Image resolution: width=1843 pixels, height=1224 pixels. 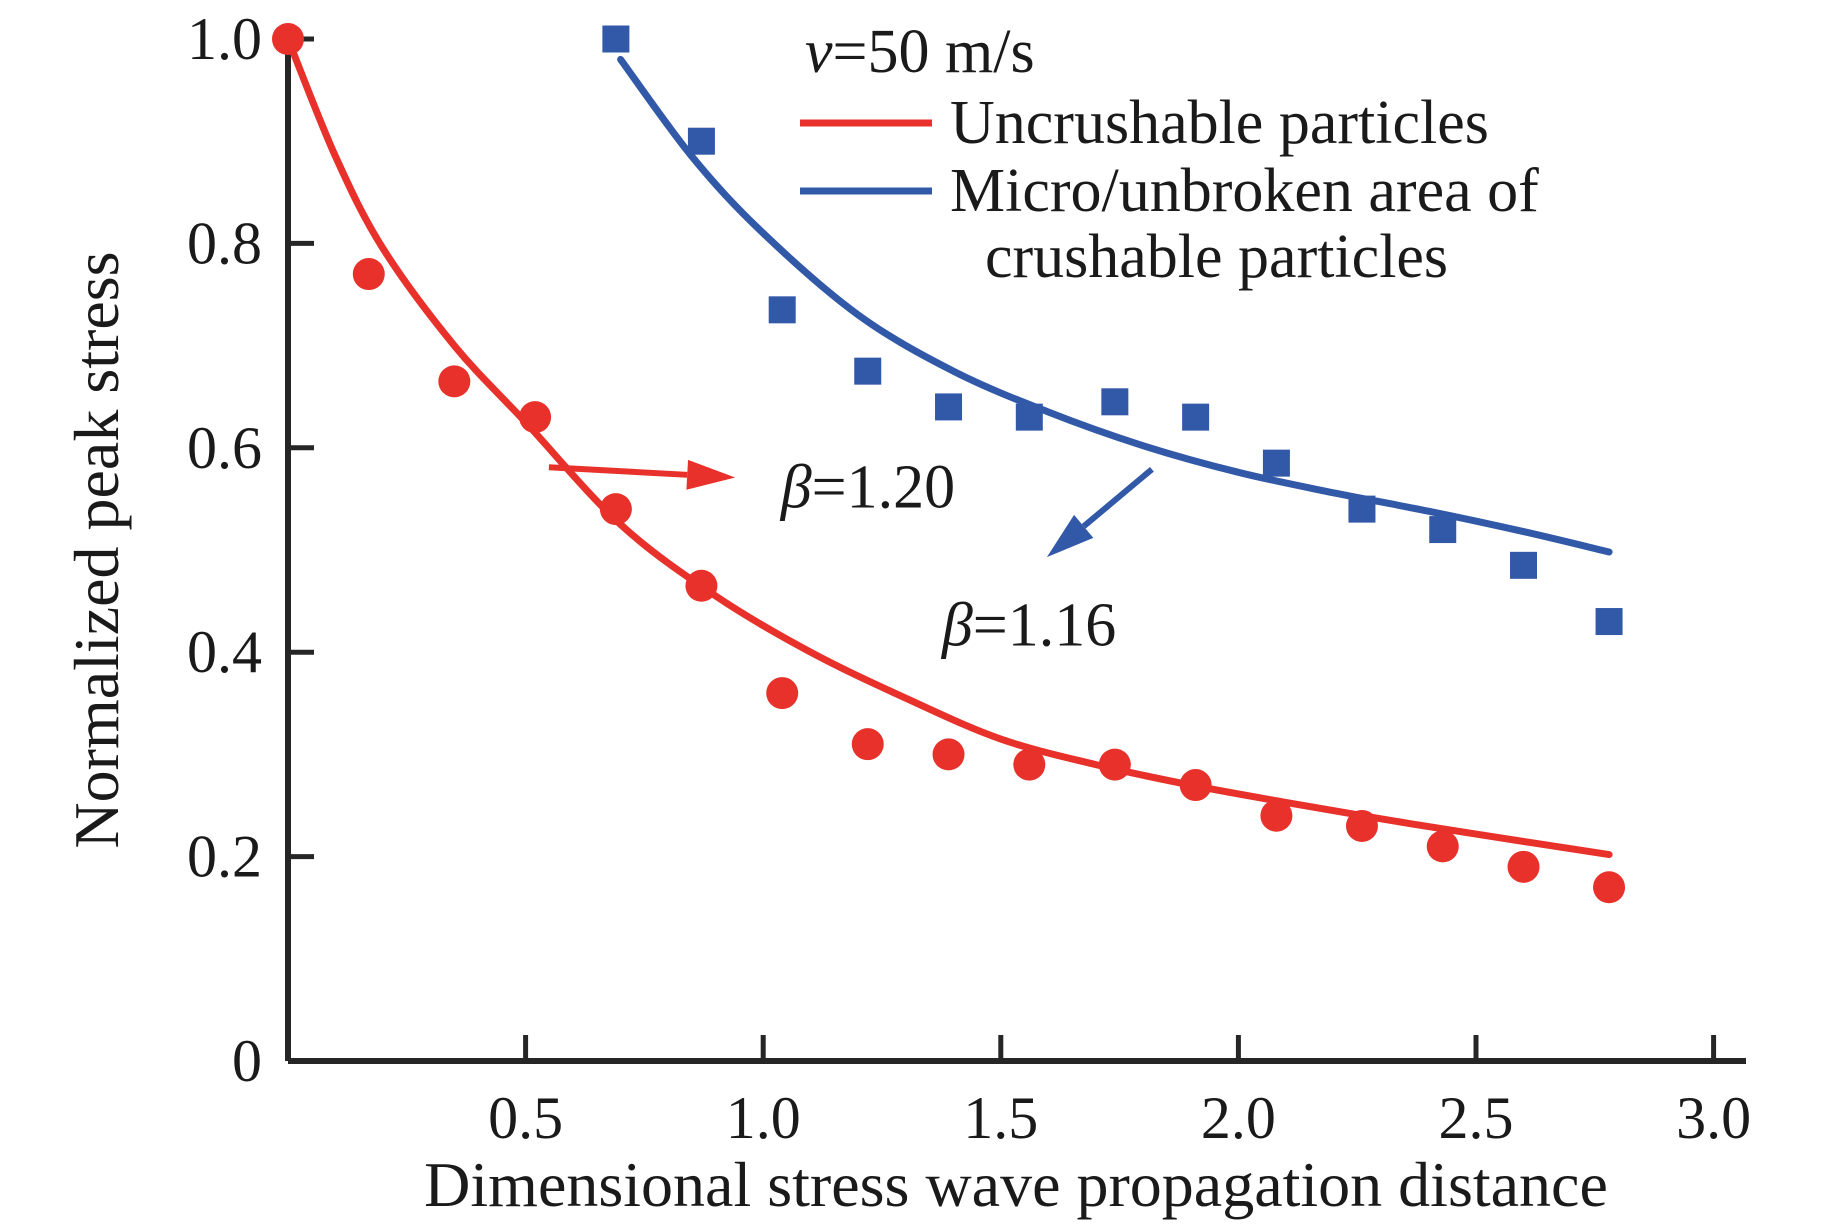 I want to click on x-tick-label: 1.0, so click(x=763, y=1118).